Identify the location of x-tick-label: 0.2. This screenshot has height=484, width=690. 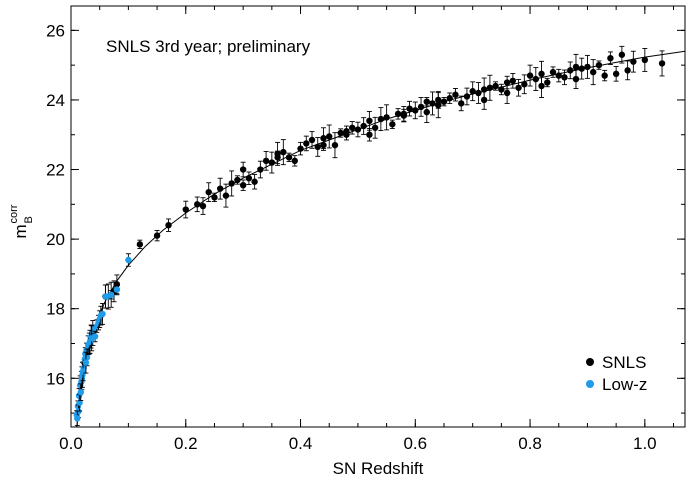
(186, 443).